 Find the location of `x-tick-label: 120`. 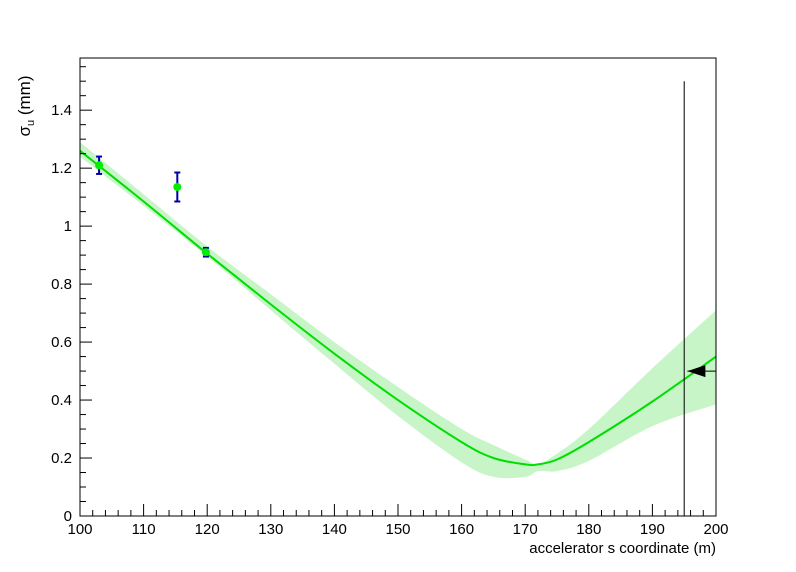

x-tick-label: 120 is located at coordinates (207, 529).